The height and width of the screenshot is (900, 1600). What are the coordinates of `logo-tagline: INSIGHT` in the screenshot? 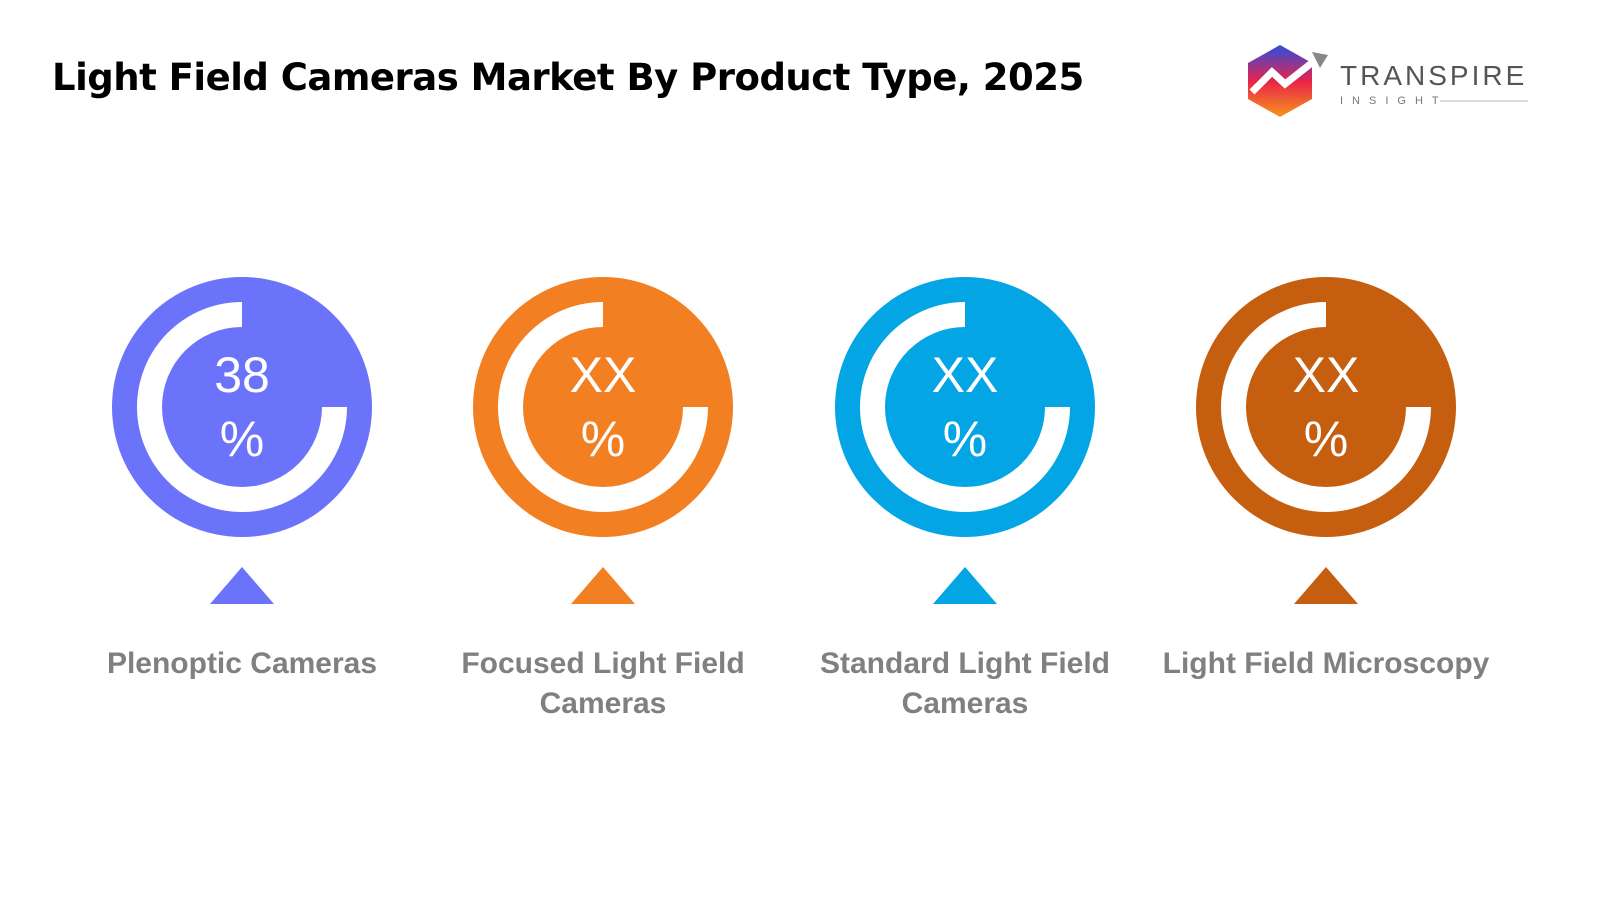 It's located at (1394, 101).